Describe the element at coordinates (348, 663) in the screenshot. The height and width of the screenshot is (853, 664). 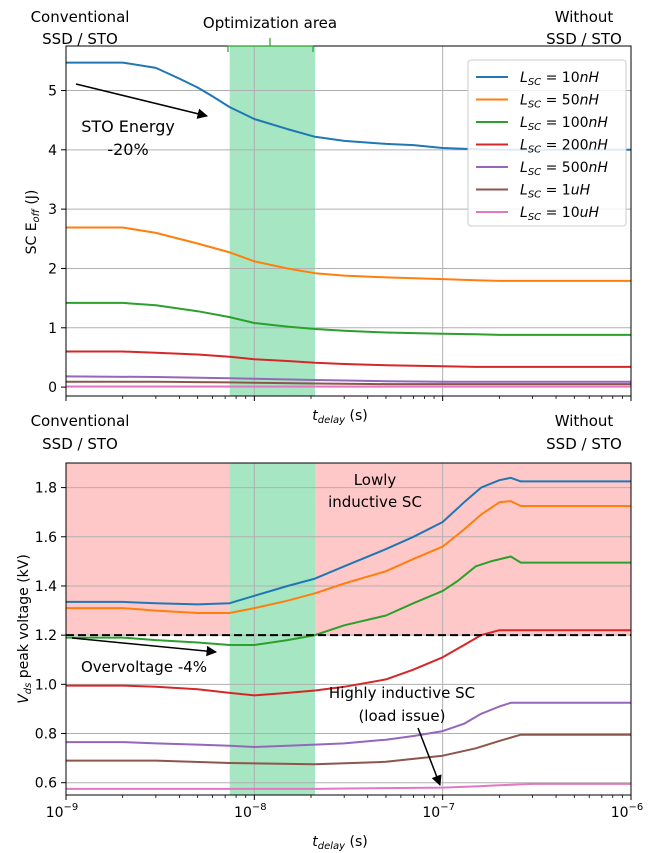
I see `bot-series-line-l-sc-200nh` at that location.